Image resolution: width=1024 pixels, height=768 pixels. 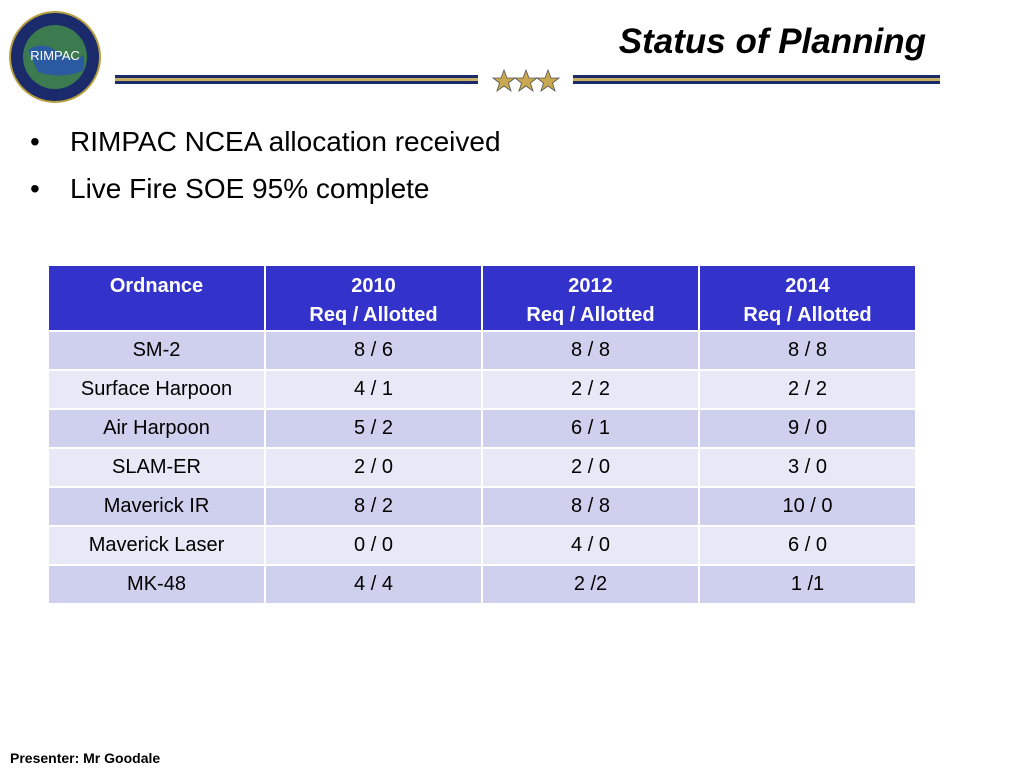 I want to click on logo-text: RIMPAC, so click(x=55, y=55).